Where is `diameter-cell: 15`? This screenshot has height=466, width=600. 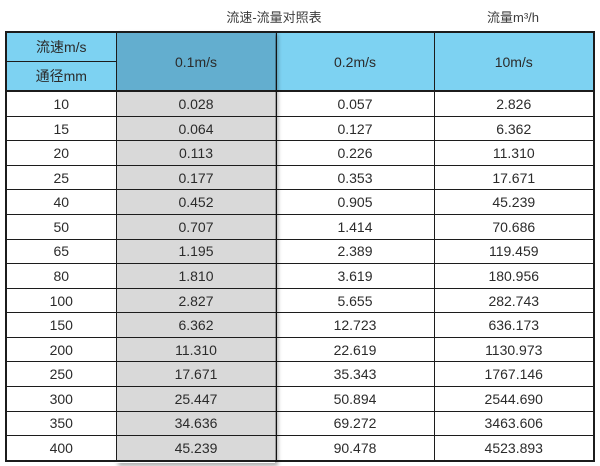
diameter-cell: 15 is located at coordinates (61, 128).